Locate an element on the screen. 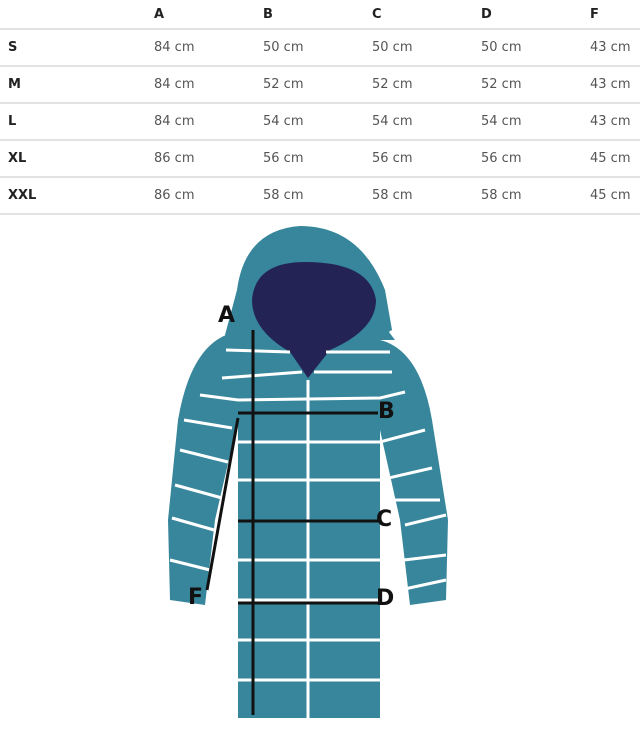 The width and height of the screenshot is (640, 734). table-row: L 84 cm 54 cm 54 cm 54 cm 43 cm is located at coordinates (320, 122).